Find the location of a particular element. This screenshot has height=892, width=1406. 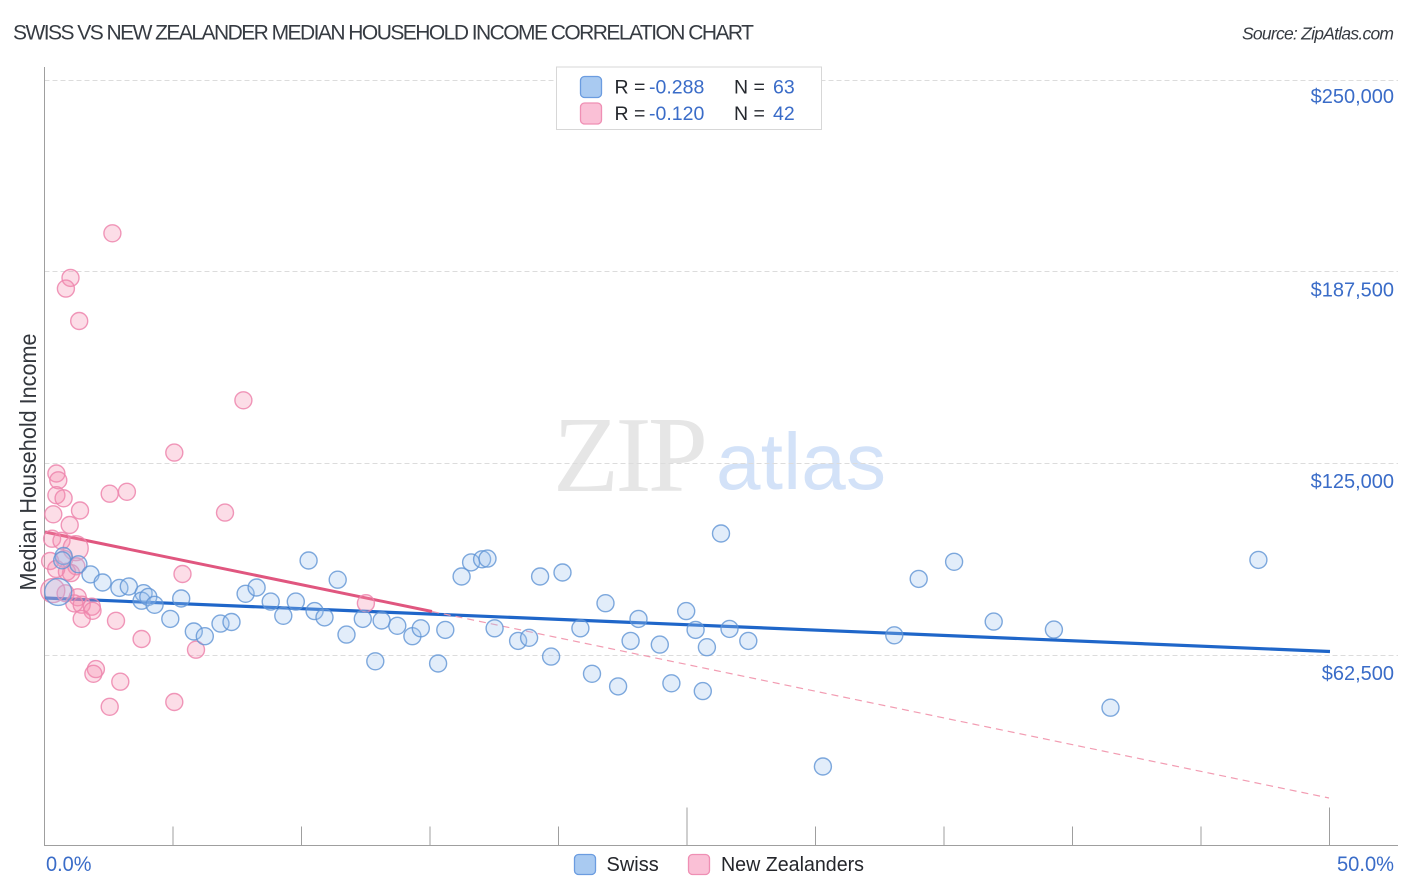

svg-text: $250,000 is located at coordinates (1352, 97).